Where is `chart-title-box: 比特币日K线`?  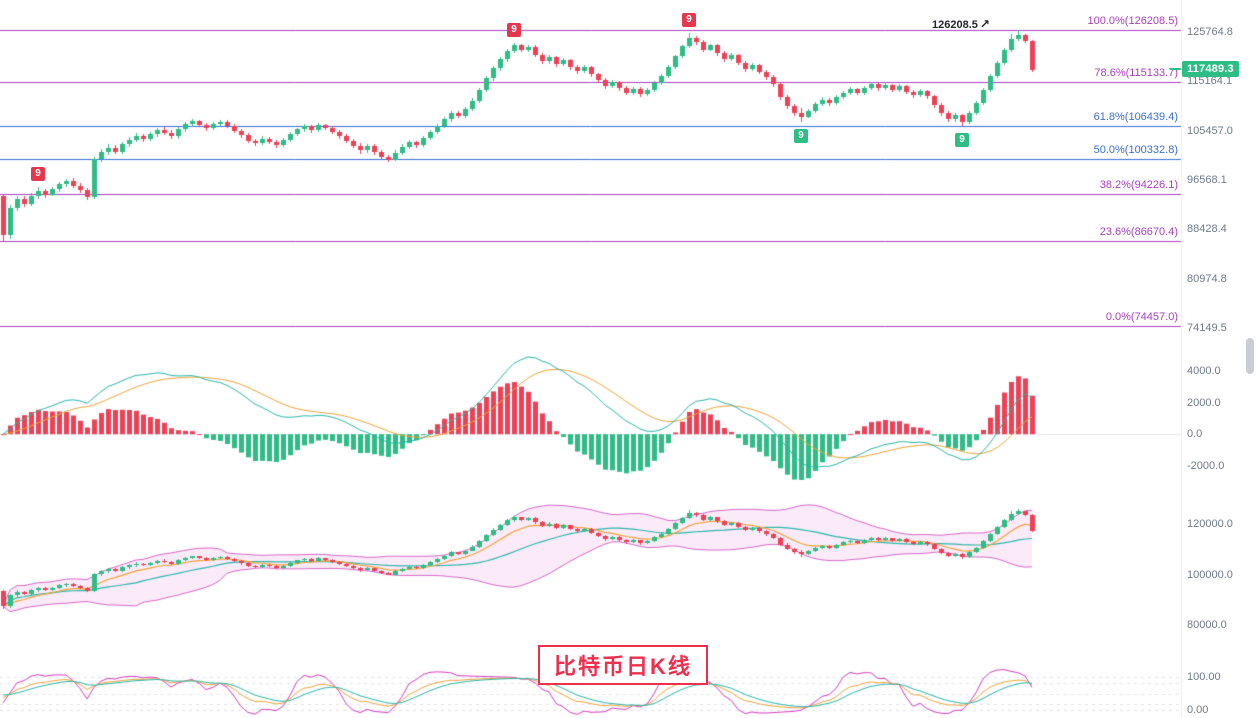 chart-title-box: 比特币日K线 is located at coordinates (623, 665).